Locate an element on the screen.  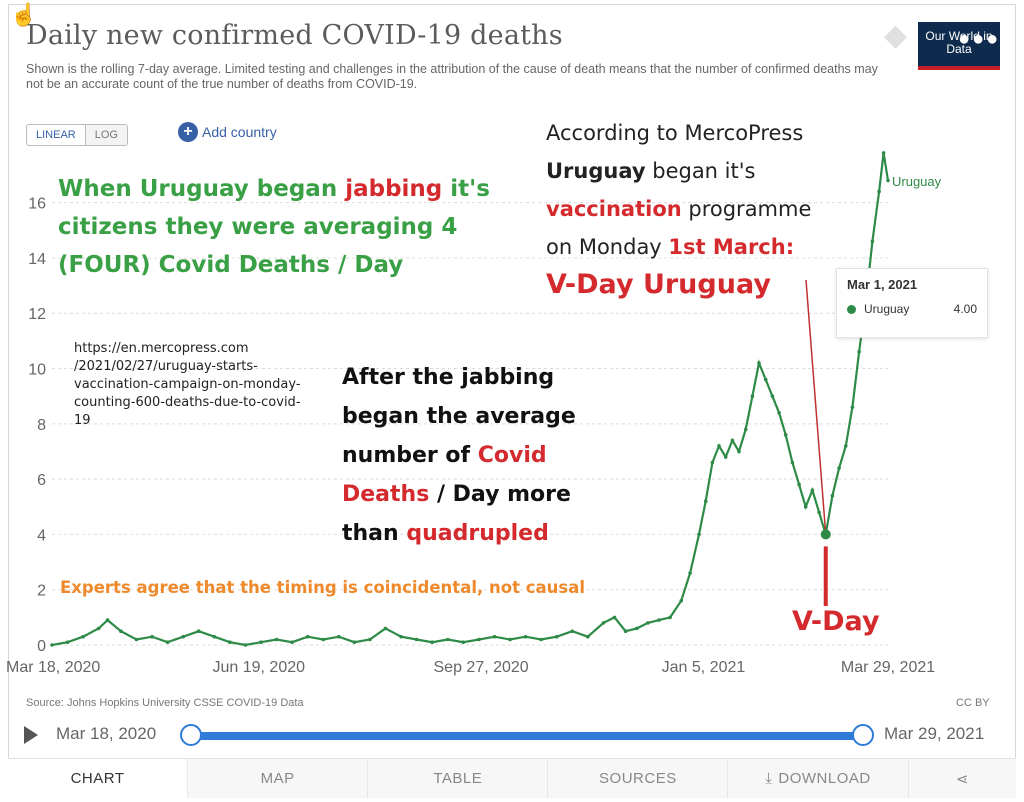
x-tick-label: Mar 18, 2020 is located at coordinates (53, 667).